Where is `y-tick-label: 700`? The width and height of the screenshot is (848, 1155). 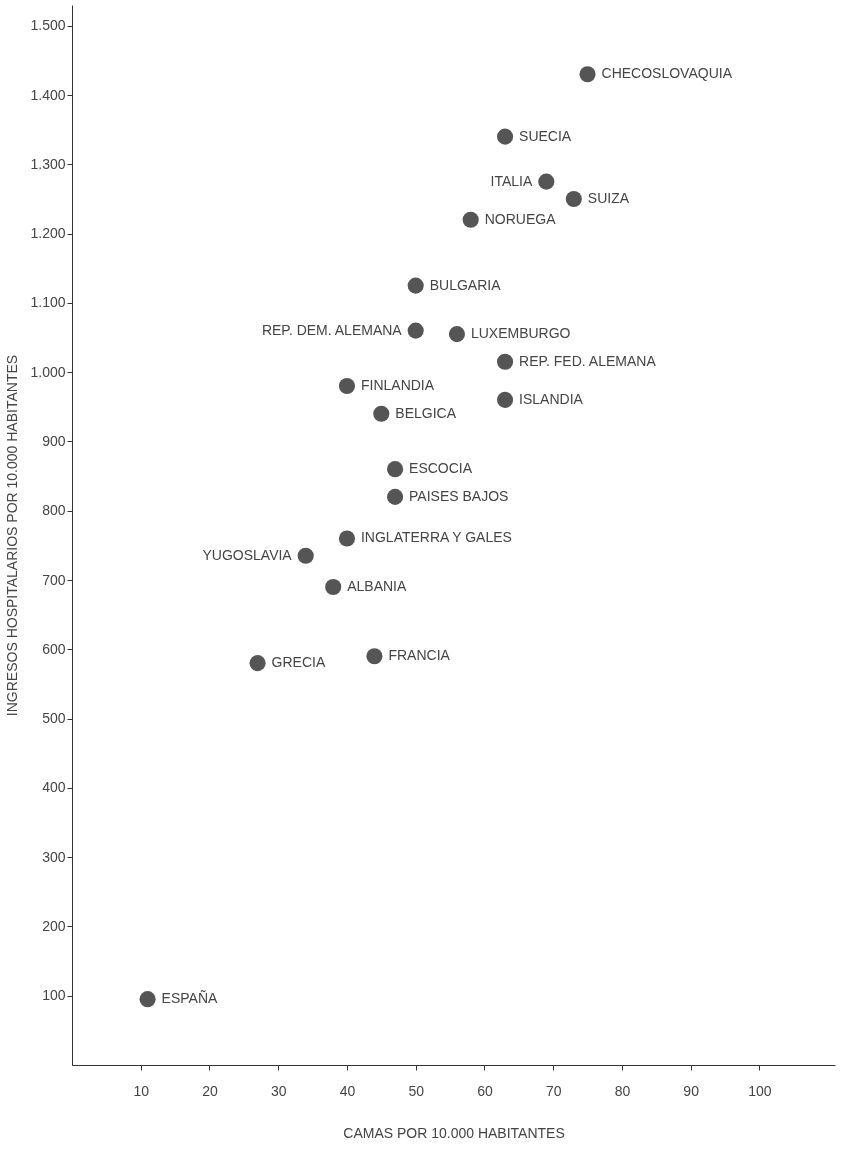 y-tick-label: 700 is located at coordinates (54, 579).